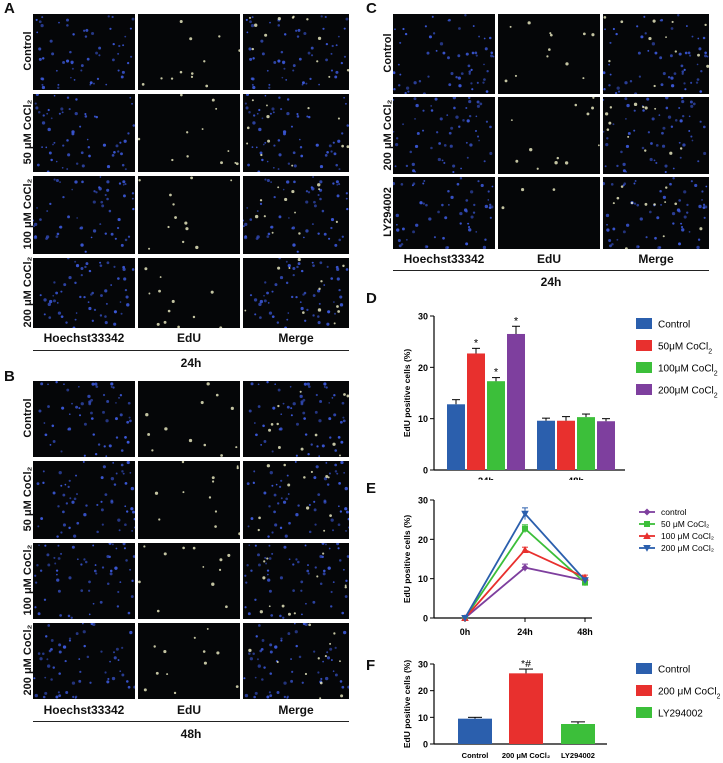 The width and height of the screenshot is (723, 763). What do you see at coordinates (84, 500) in the screenshot?
I see `micrograph-b-50-hoechst` at bounding box center [84, 500].